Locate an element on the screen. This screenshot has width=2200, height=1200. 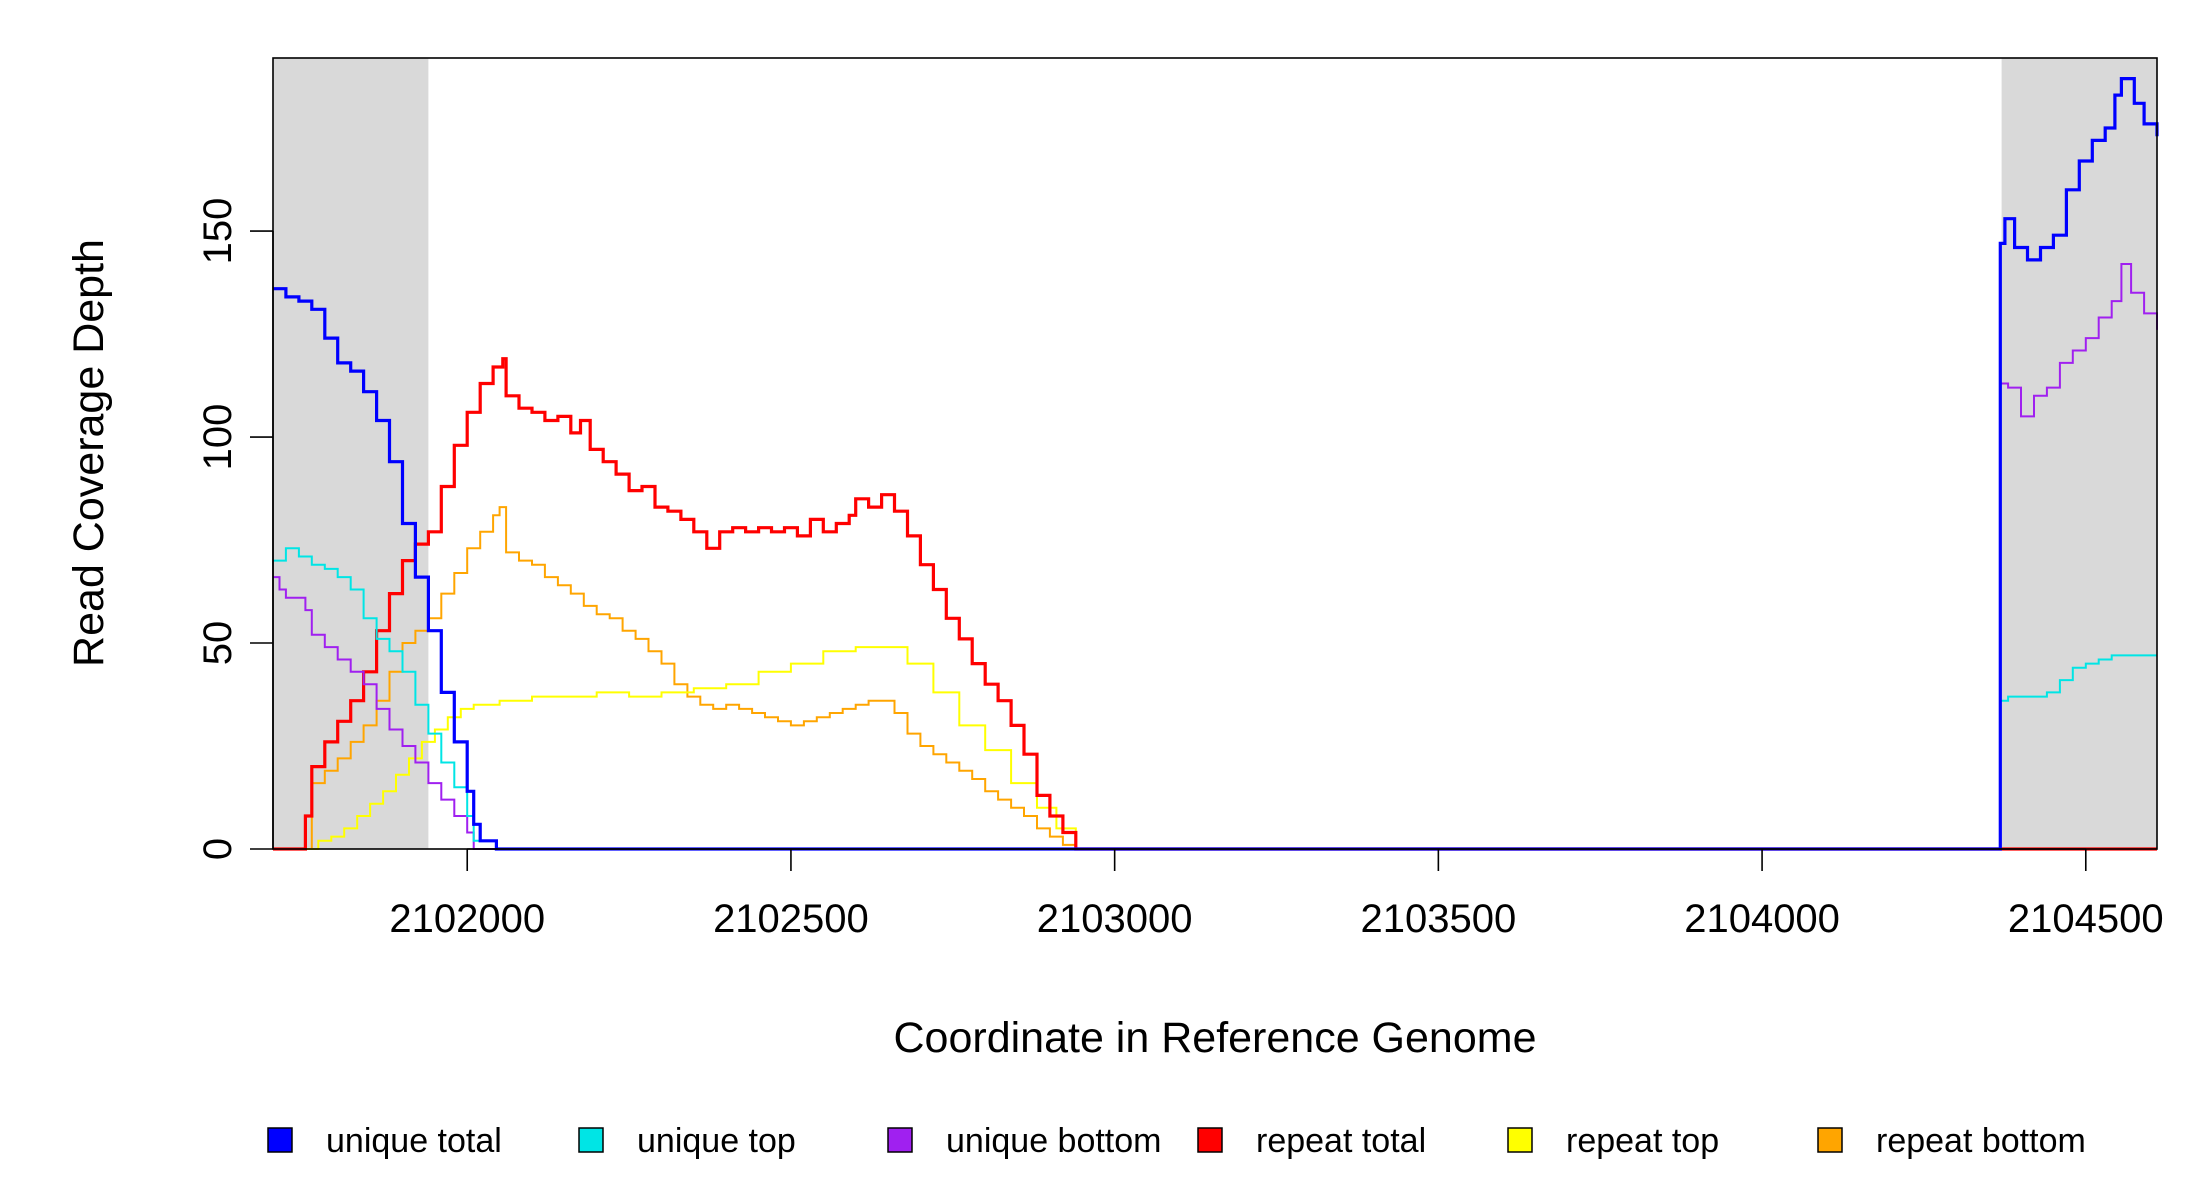
legend-label-repeat-bottom: repeat bottom is located at coordinates (1981, 1141).